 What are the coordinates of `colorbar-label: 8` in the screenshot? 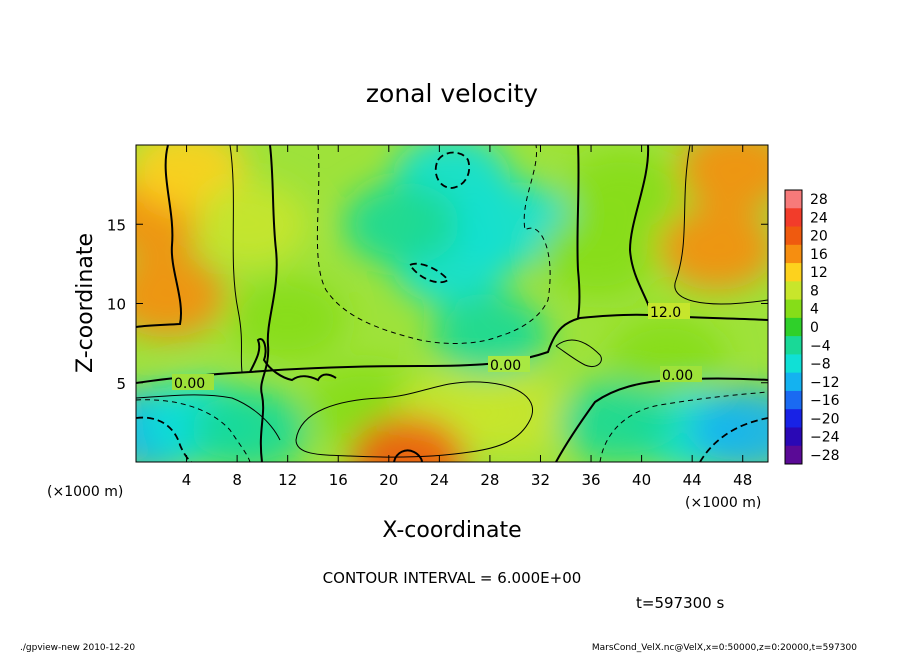 It's located at (814, 291).